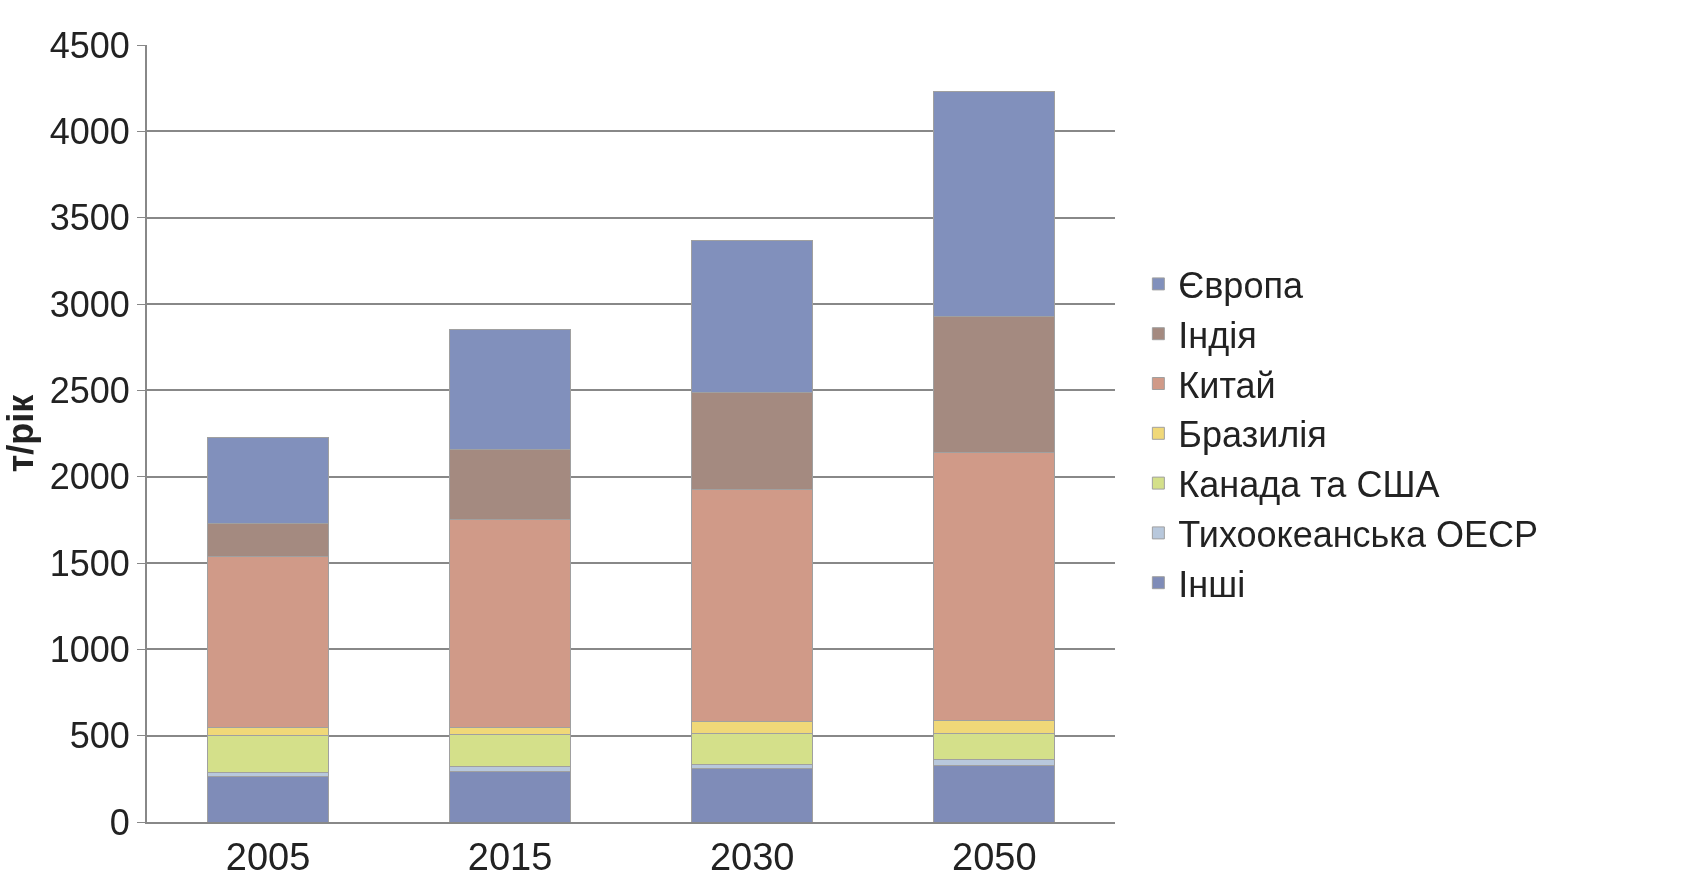 The image size is (1694, 892). What do you see at coordinates (119, 822) in the screenshot?
I see `y-tick-label: 0` at bounding box center [119, 822].